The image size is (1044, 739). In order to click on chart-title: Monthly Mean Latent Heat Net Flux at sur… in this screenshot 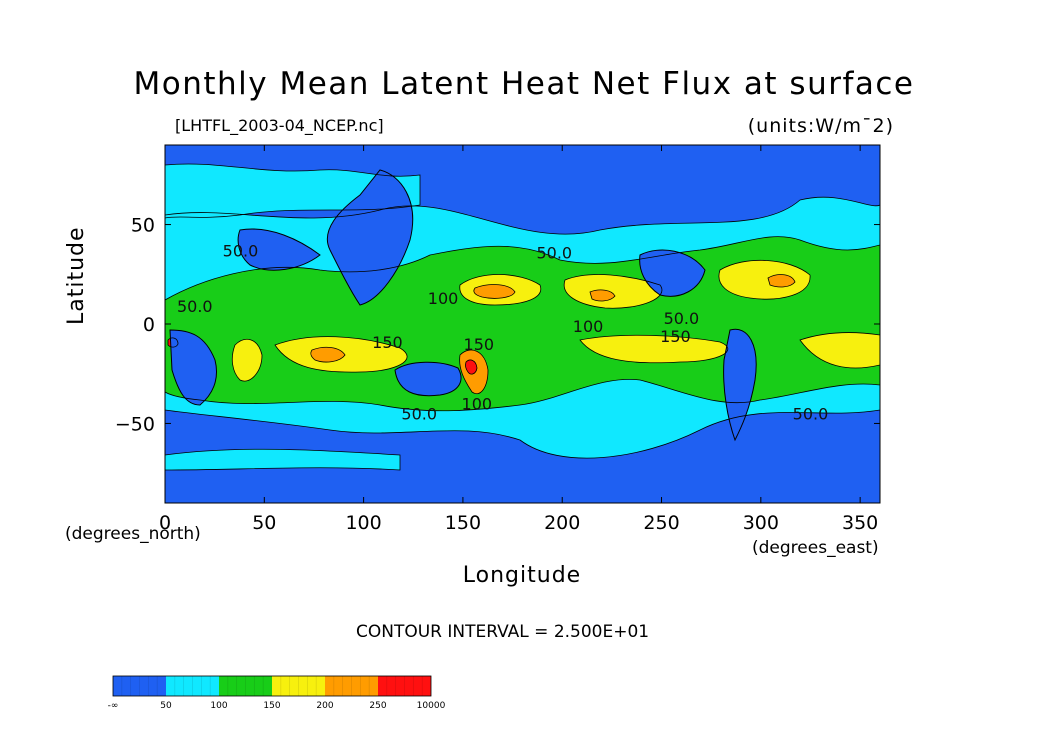, I will do `click(524, 84)`.